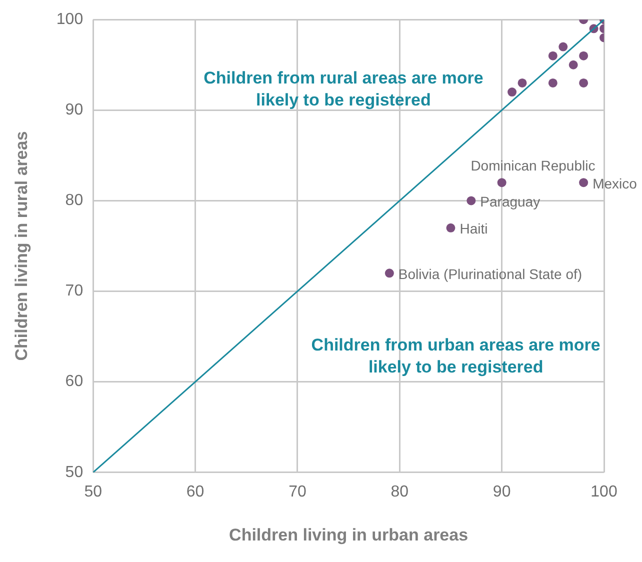 Image resolution: width=642 pixels, height=562 pixels. I want to click on annotation: Mexico, so click(615, 183).